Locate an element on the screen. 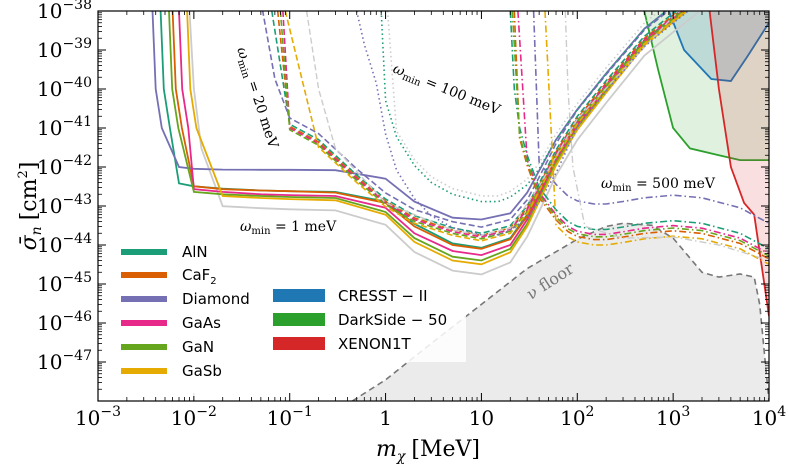  y-tick-label: 10−39 is located at coordinates (64, 49).